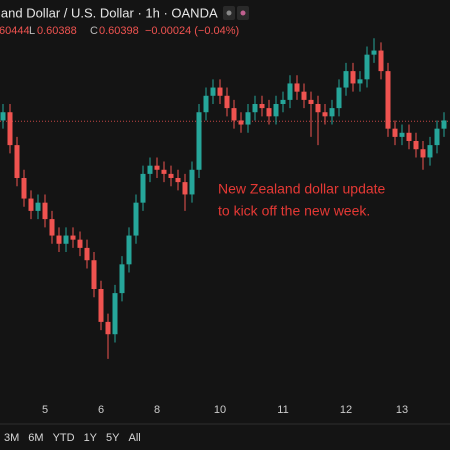 This screenshot has height=450, width=450. What do you see at coordinates (109, 12) in the screenshot?
I see `chart-title: land Dollar / U.S. Dollar · 1h · OANDA` at bounding box center [109, 12].